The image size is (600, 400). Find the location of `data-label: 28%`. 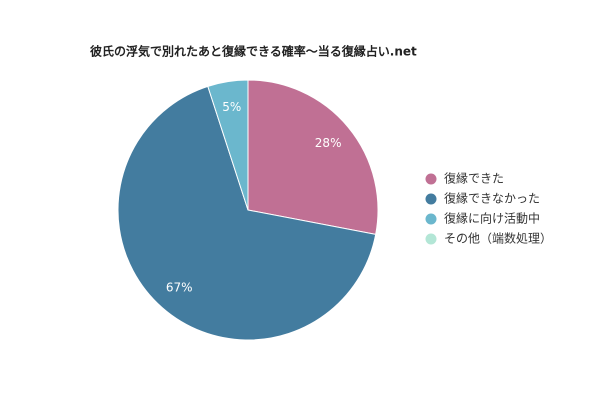

data-label: 28% is located at coordinates (328, 143).